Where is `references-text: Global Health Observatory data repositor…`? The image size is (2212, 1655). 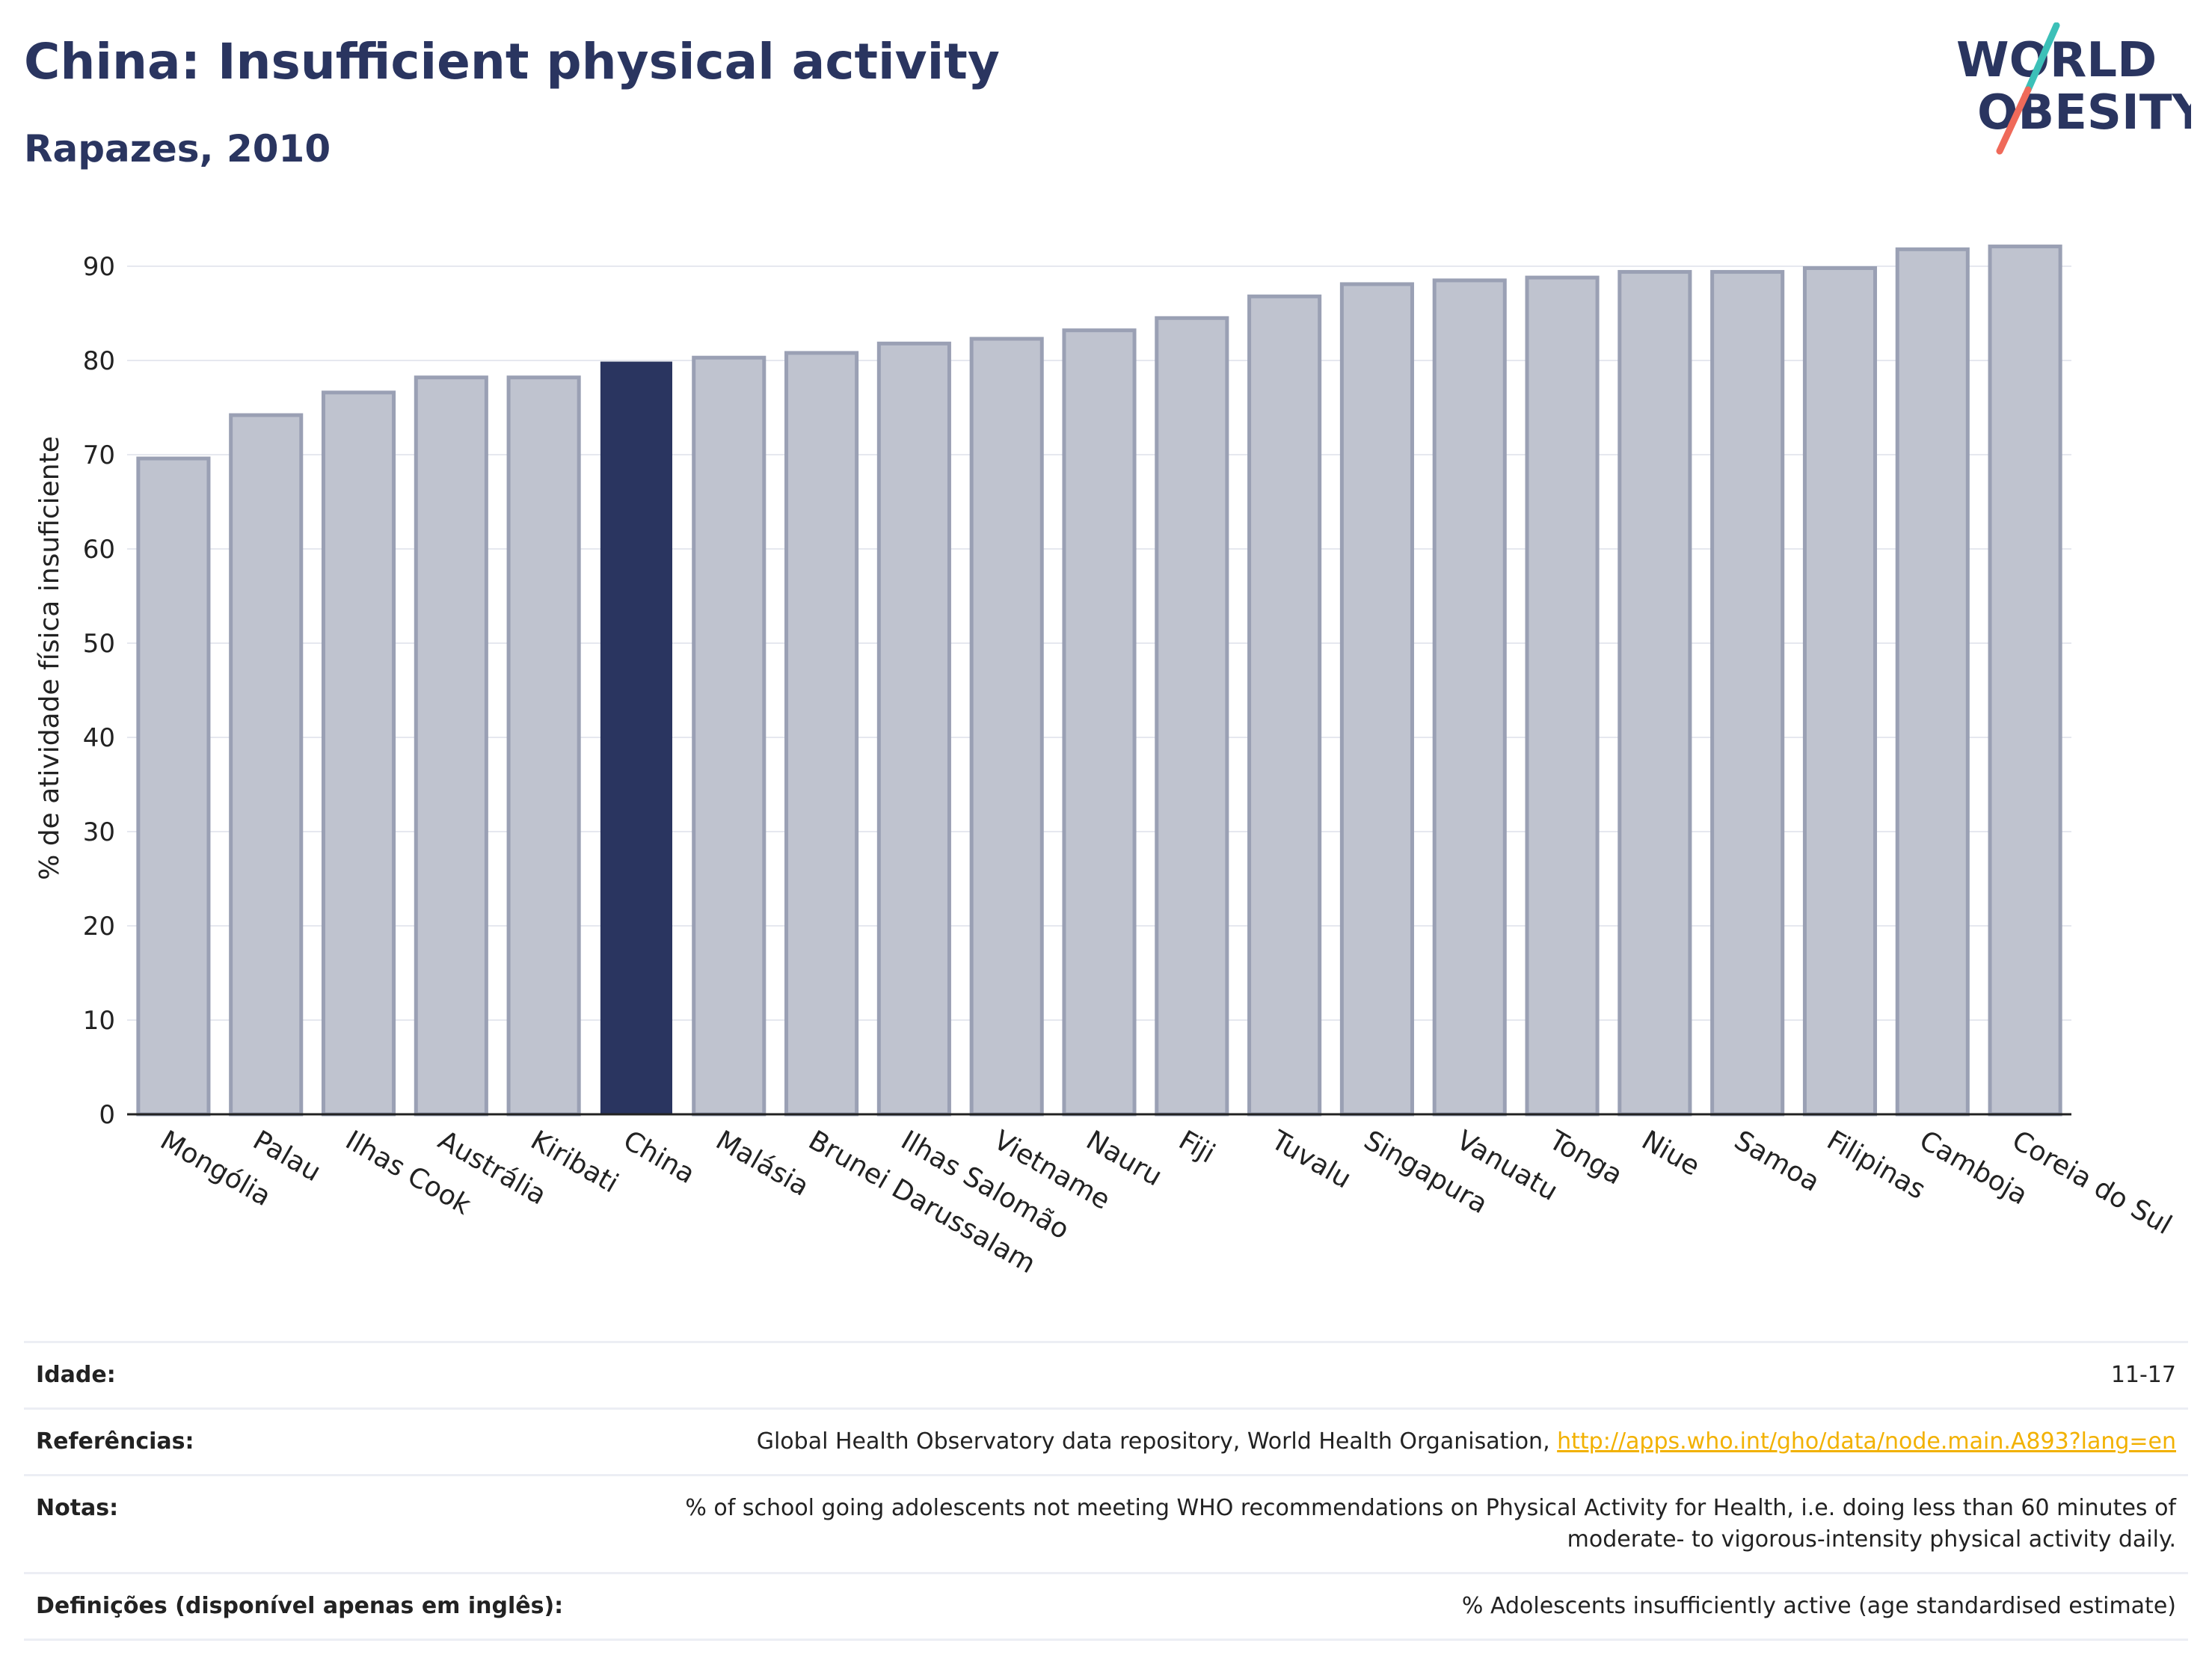
references-text: Global Health Observatory data repositor… is located at coordinates (1157, 1441).